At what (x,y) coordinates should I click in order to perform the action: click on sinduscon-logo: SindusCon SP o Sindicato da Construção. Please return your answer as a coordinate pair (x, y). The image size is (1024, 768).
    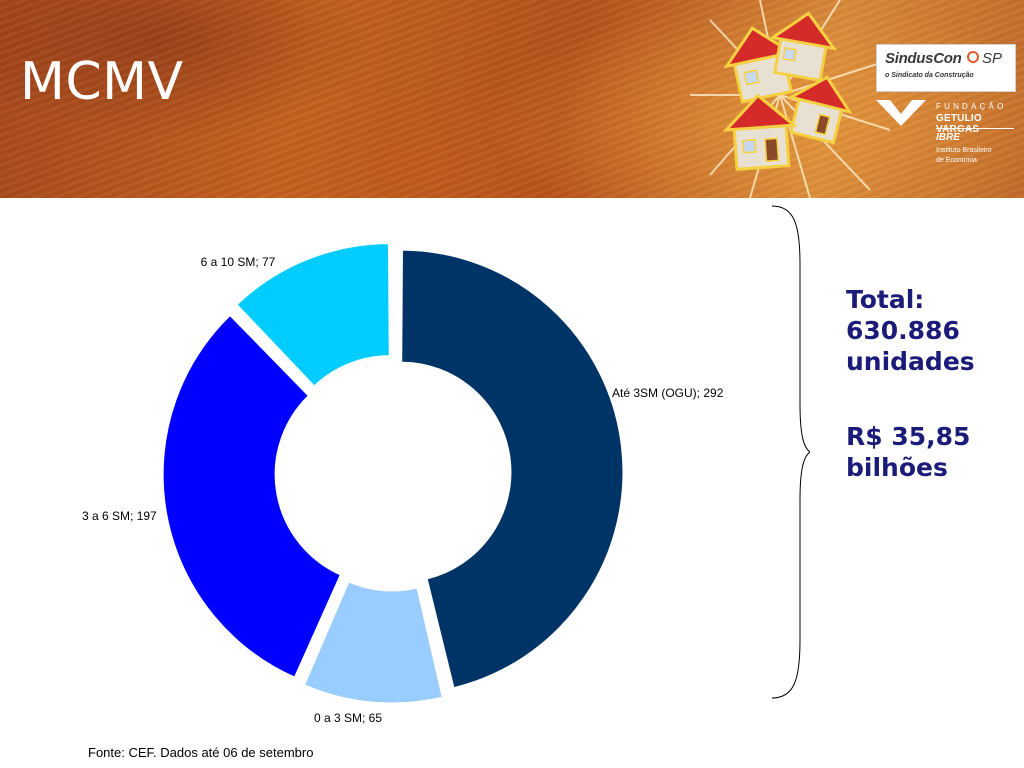
    Looking at the image, I should click on (946, 68).